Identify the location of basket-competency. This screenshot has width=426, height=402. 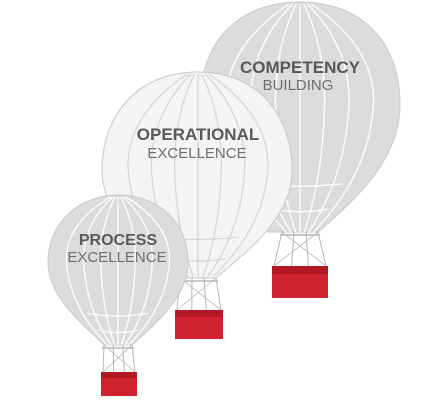
(300, 282).